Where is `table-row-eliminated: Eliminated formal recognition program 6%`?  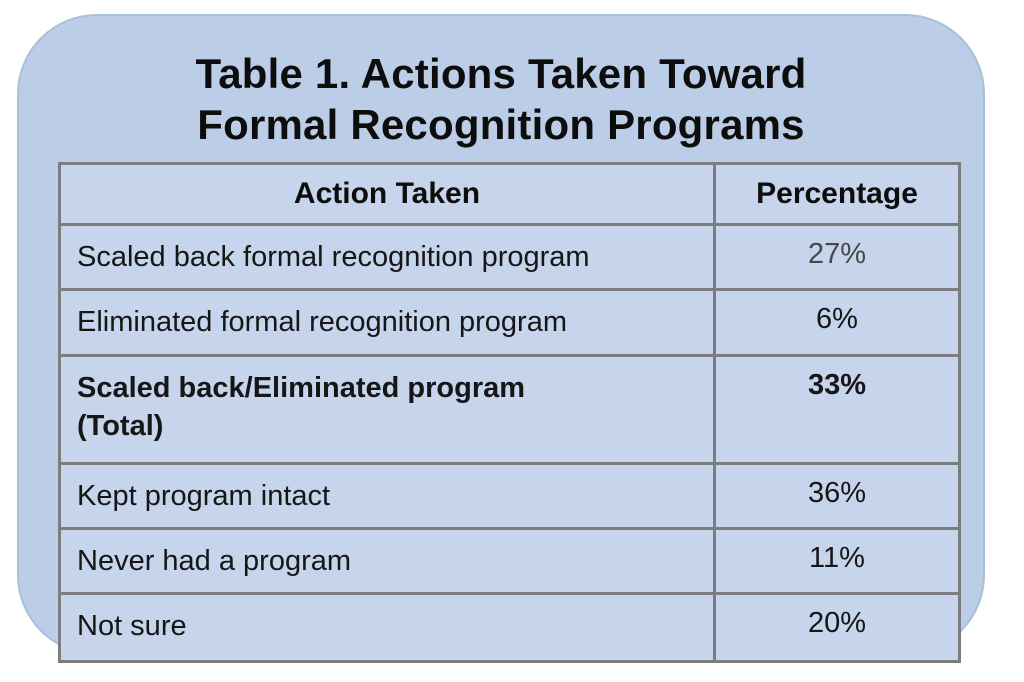 table-row-eliminated: Eliminated formal recognition program 6% is located at coordinates (509, 322).